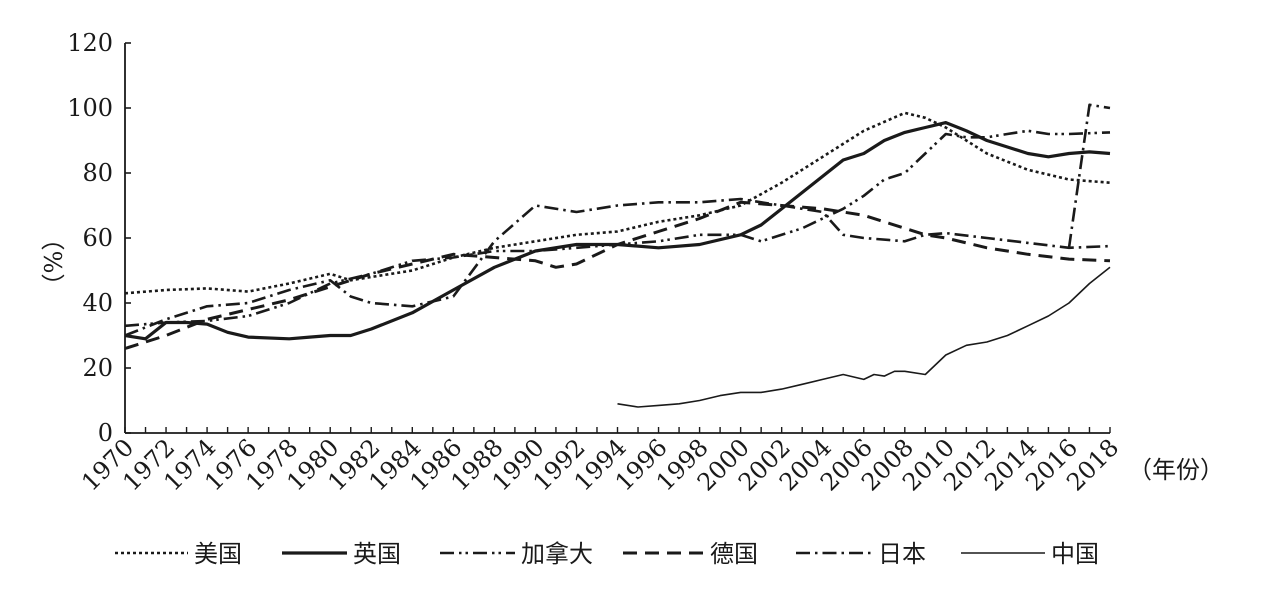 This screenshot has height=596, width=1263. I want to click on legend-label: 德国, so click(734, 554).